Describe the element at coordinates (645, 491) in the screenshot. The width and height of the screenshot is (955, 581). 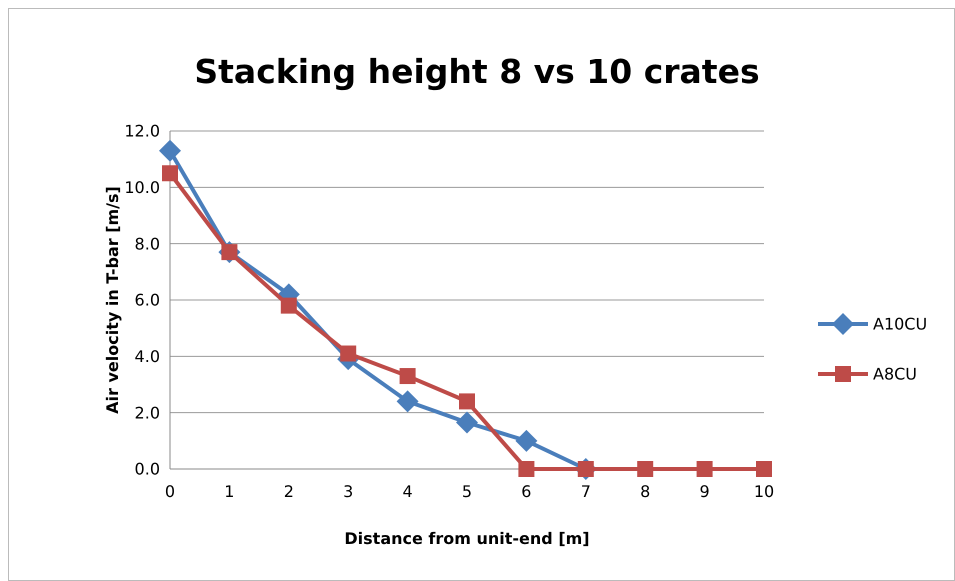
I see `x-tick-label: 8` at that location.